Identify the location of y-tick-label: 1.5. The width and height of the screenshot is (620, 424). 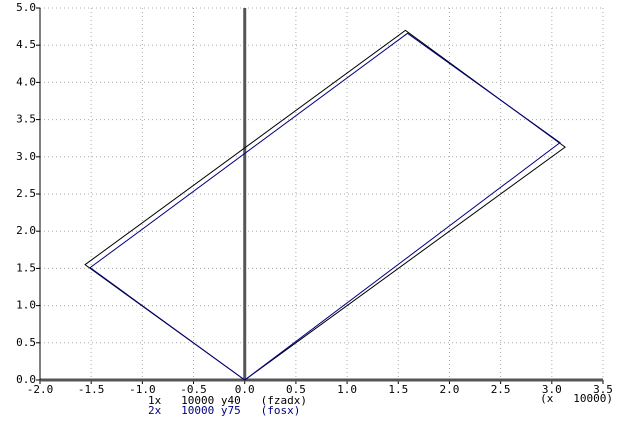
(26, 267).